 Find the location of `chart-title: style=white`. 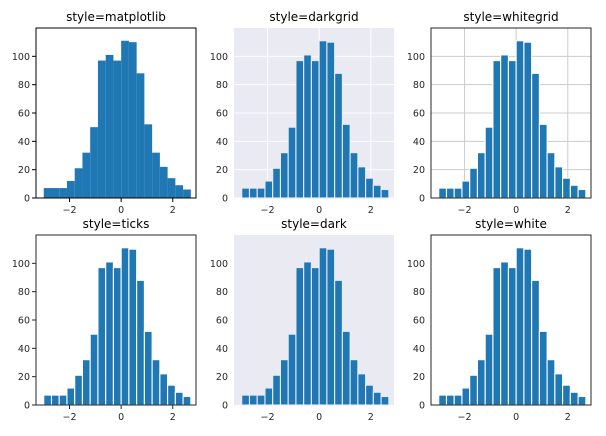

chart-title: style=white is located at coordinates (511, 224).